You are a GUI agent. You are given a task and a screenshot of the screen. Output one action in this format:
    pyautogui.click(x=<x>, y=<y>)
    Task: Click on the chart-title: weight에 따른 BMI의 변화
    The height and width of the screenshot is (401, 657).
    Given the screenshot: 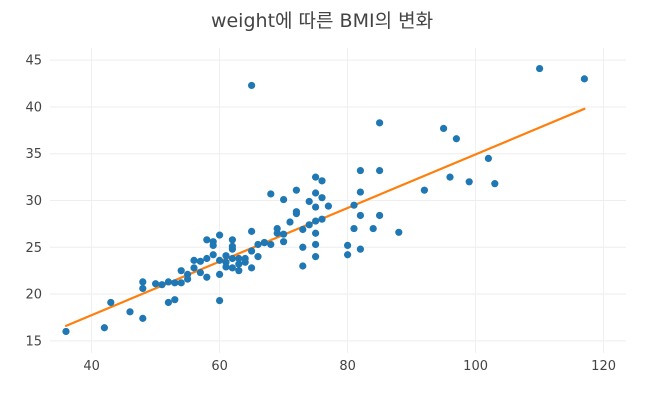 What is the action you would take?
    pyautogui.click(x=322, y=21)
    